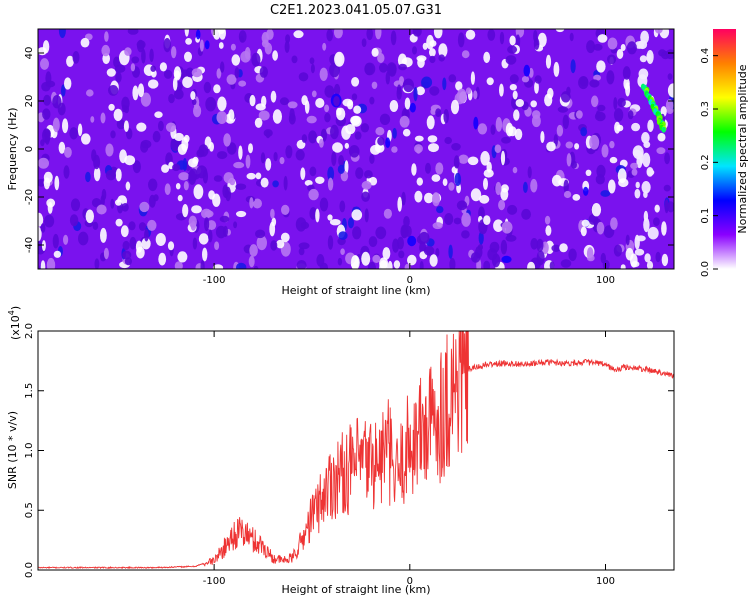 The width and height of the screenshot is (750, 600). Describe the element at coordinates (15, 327) in the screenshot. I see `snr-y-multiplier-base: (x10` at that location.